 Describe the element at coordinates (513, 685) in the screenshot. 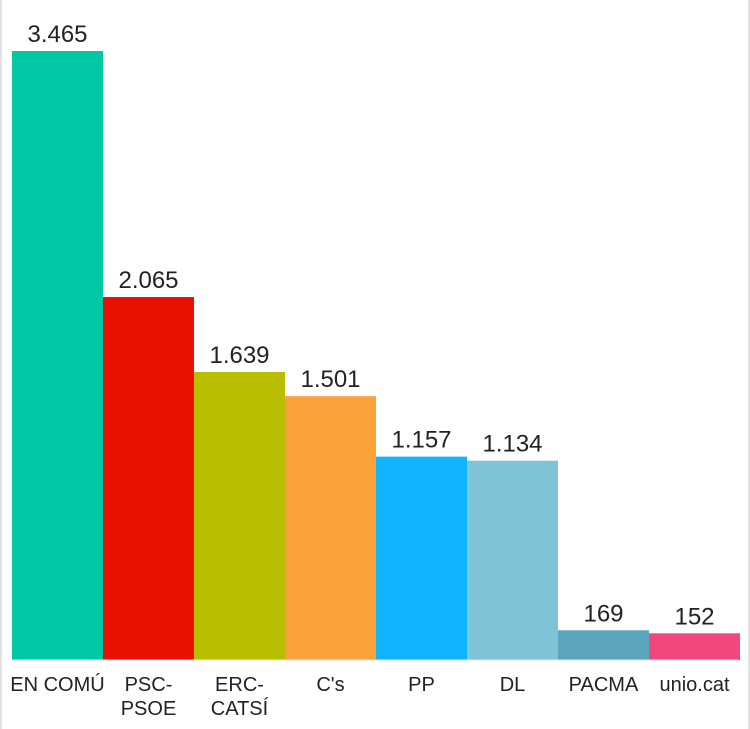

I see `x-tick-label-5-line-0: DL` at that location.